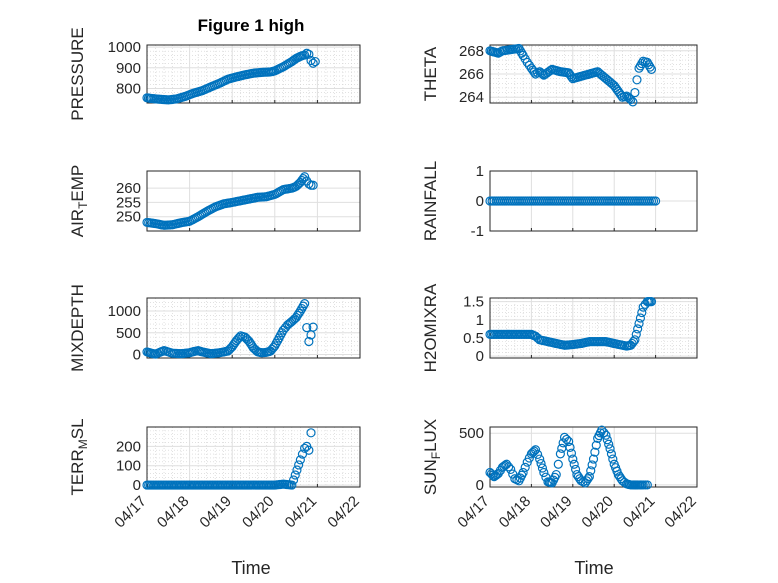 This screenshot has height=583, width=778. Describe the element at coordinates (77, 74) in the screenshot. I see `y-axis-label: PRESSURE` at that location.